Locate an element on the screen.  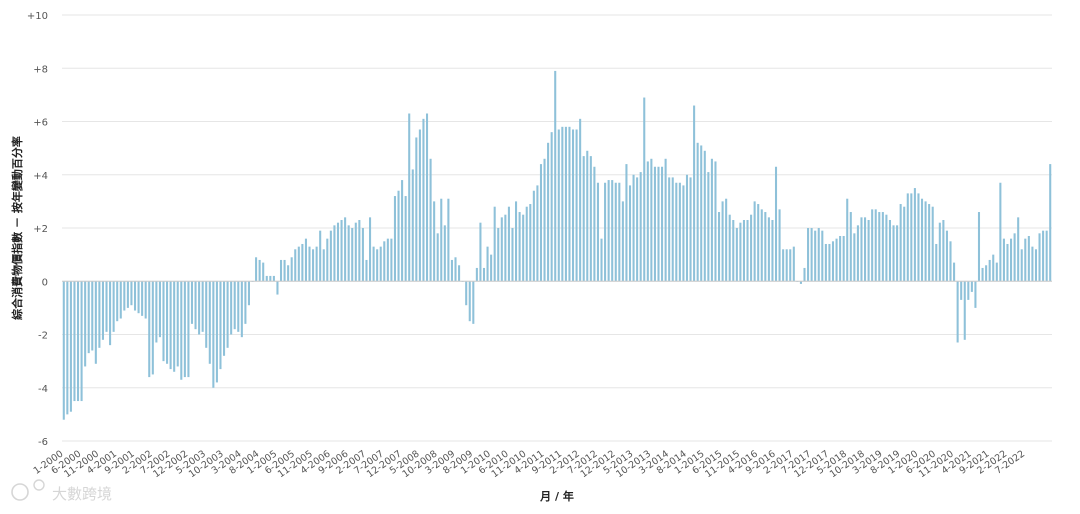
y-tick-label: +2 is located at coordinates (40, 229).